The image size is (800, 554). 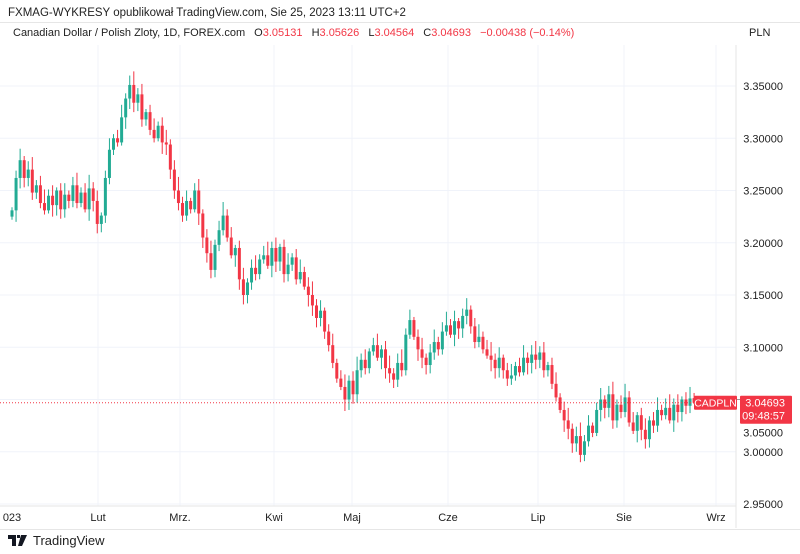 What do you see at coordinates (274, 518) in the screenshot?
I see `x-tick-label: Kwi` at bounding box center [274, 518].